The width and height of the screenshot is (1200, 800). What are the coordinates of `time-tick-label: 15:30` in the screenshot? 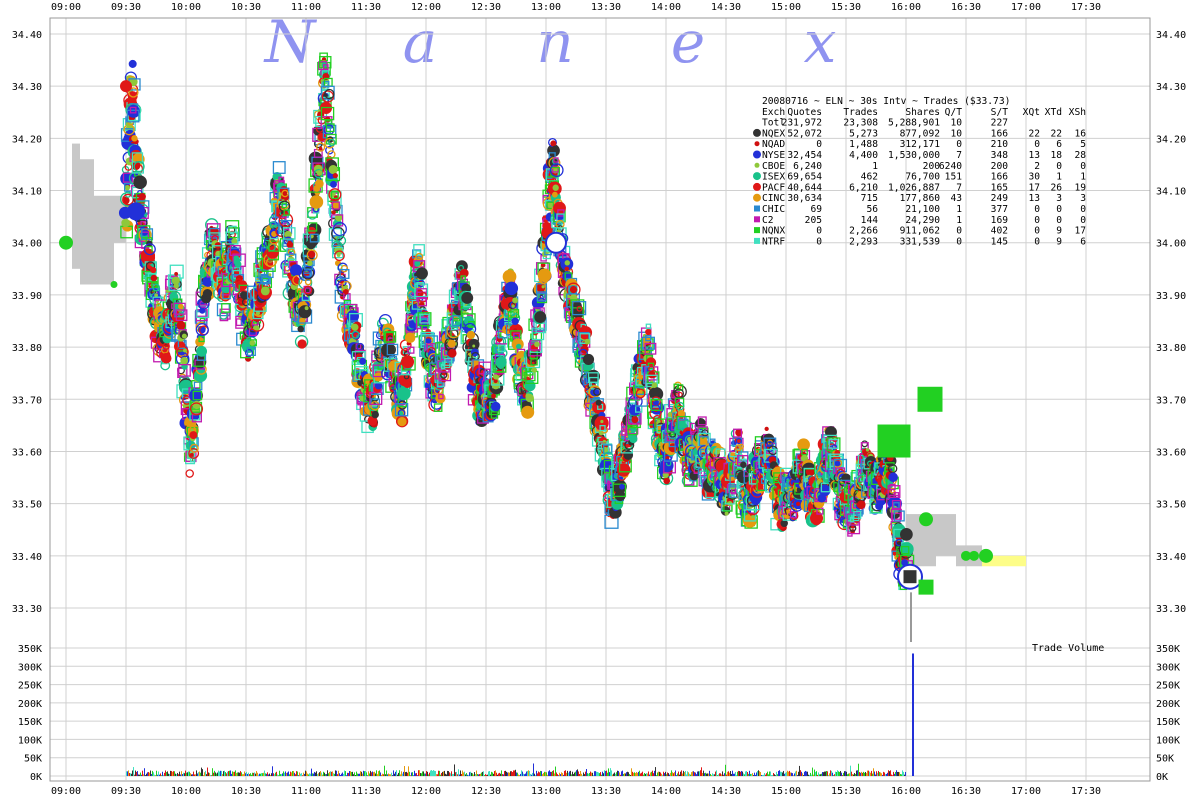 It's located at (846, 7).